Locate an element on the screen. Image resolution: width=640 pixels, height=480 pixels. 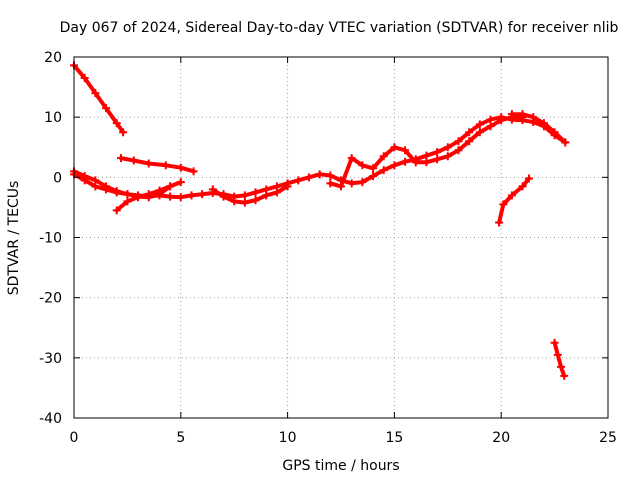
y-tick-label: 0 is located at coordinates (57, 178).